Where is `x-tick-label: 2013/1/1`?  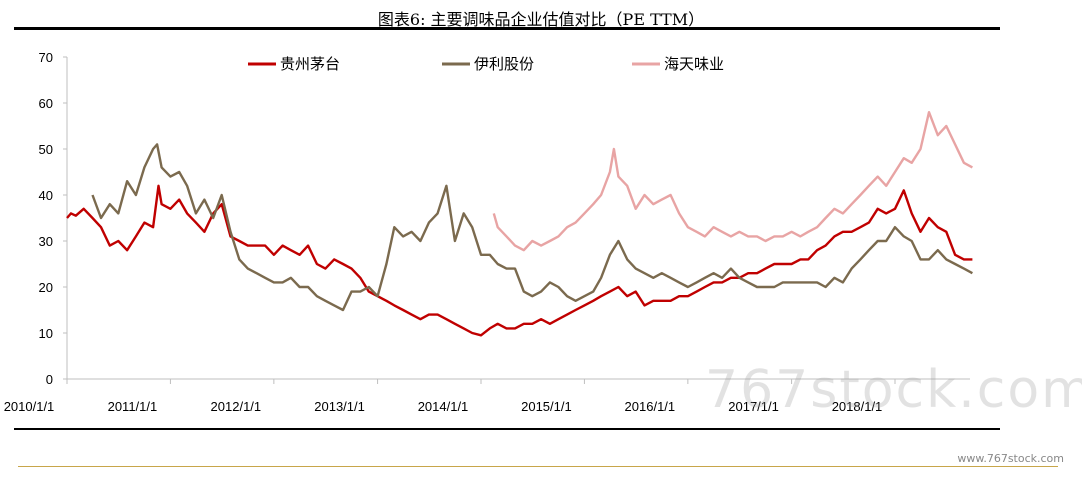
x-tick-label: 2013/1/1 is located at coordinates (339, 406).